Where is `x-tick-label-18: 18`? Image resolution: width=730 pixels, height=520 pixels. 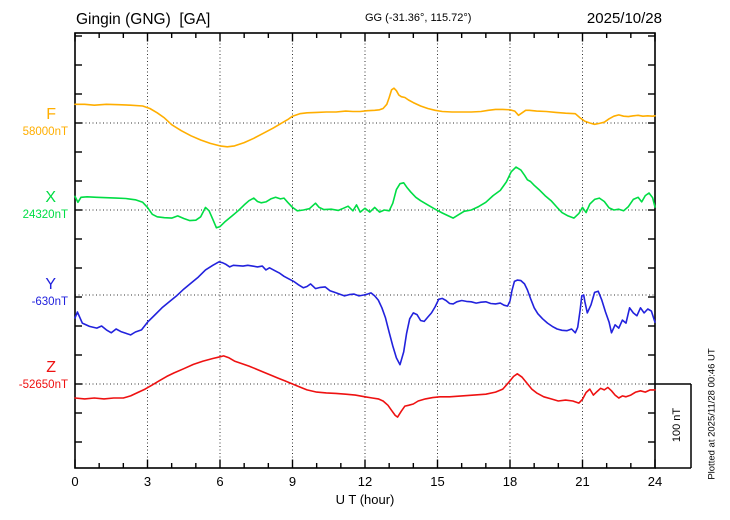 x-tick-label-18: 18 is located at coordinates (510, 481).